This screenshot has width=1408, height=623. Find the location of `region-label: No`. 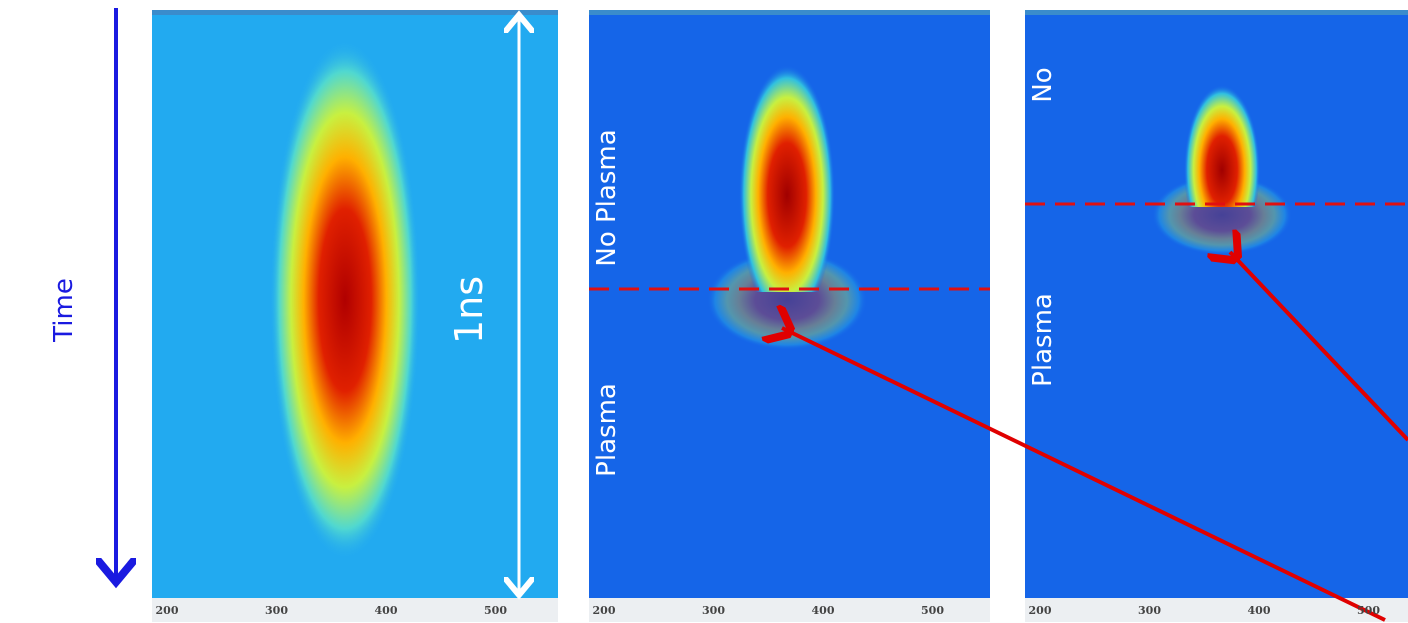

region-label: No is located at coordinates (1043, 84).